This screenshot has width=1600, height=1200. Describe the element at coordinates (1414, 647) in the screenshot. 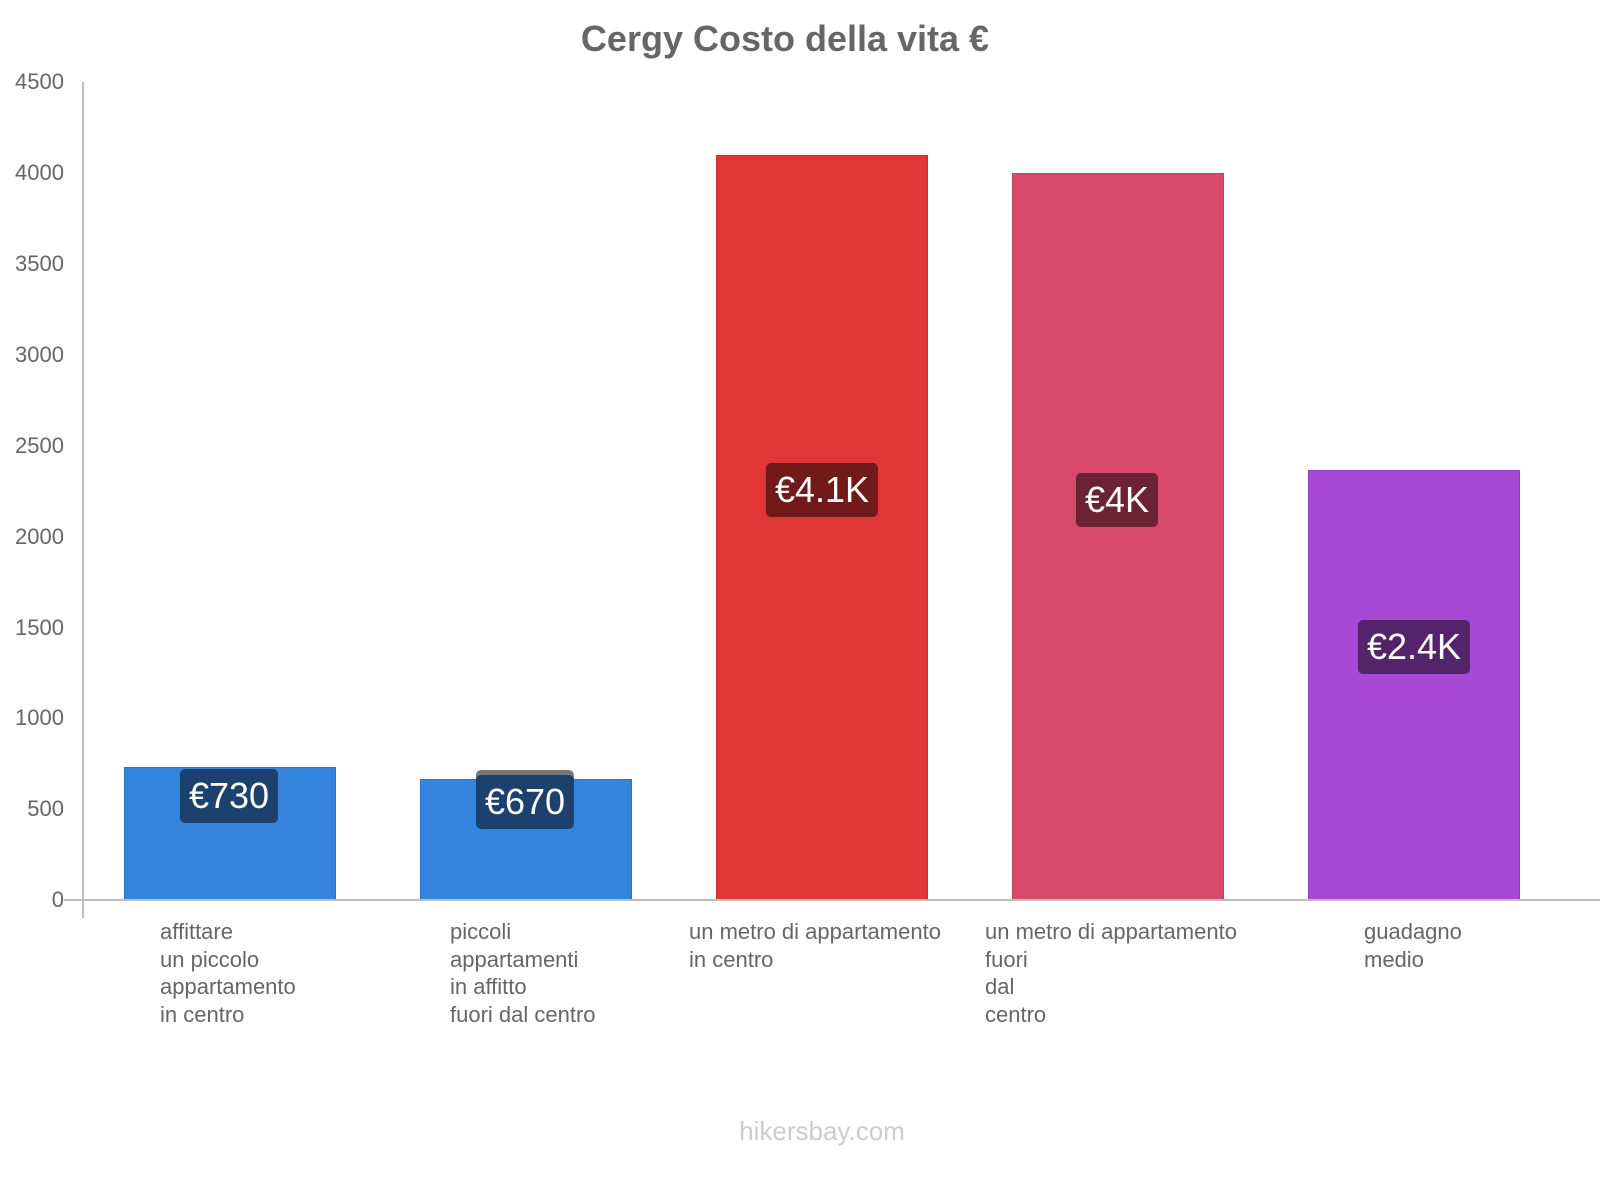

I see `value-label: €2.4K` at that location.